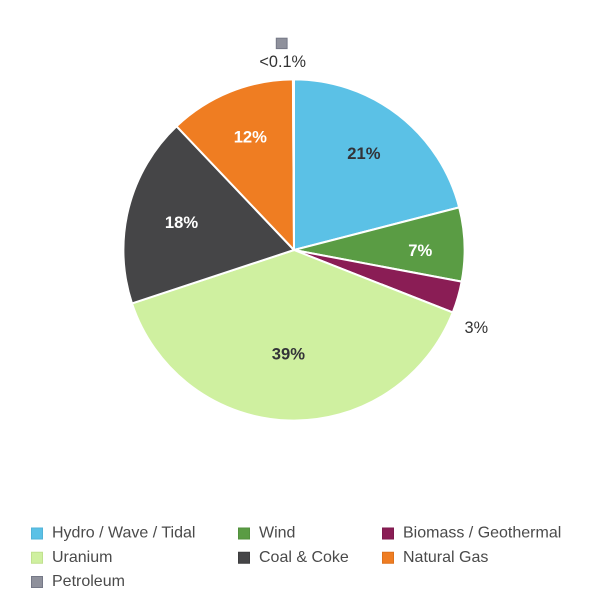  I want to click on svg-text: Uranium, so click(82, 557).